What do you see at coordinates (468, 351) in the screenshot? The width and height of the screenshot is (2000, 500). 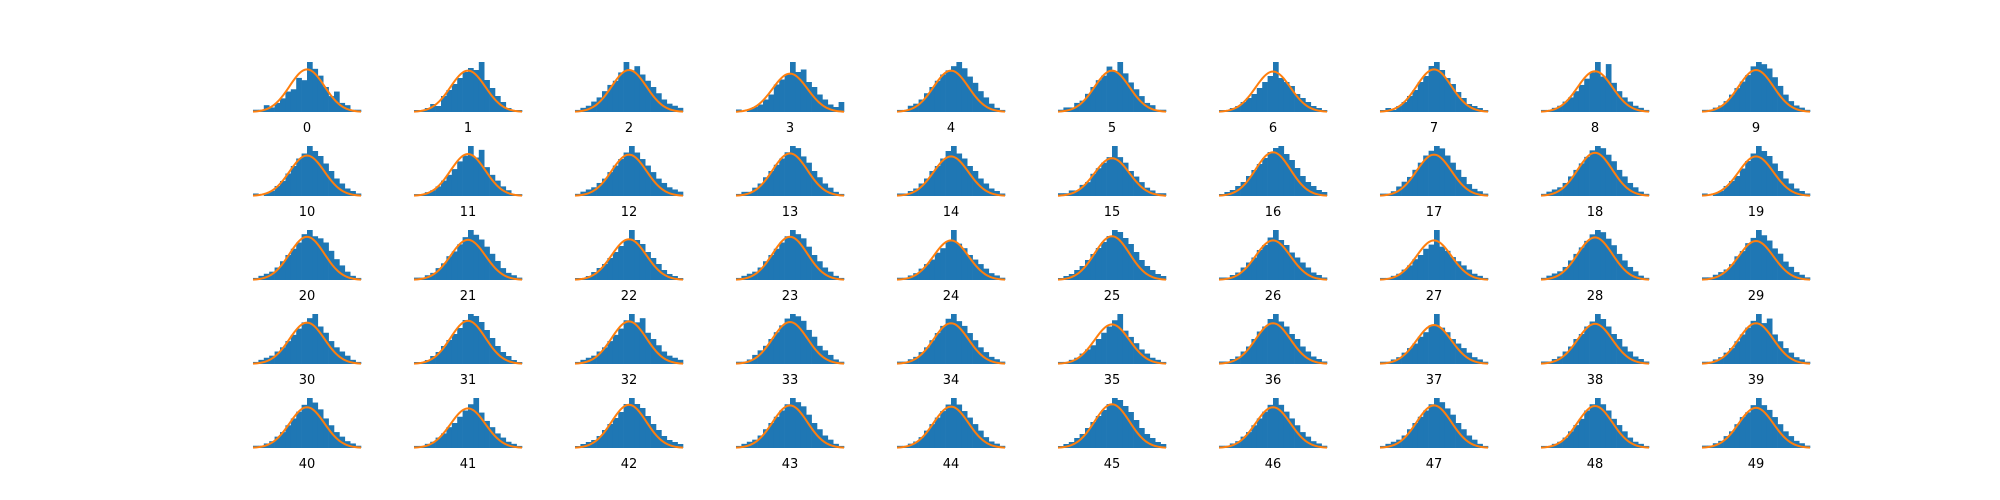 I see `histogram-panel-31: 31` at bounding box center [468, 351].